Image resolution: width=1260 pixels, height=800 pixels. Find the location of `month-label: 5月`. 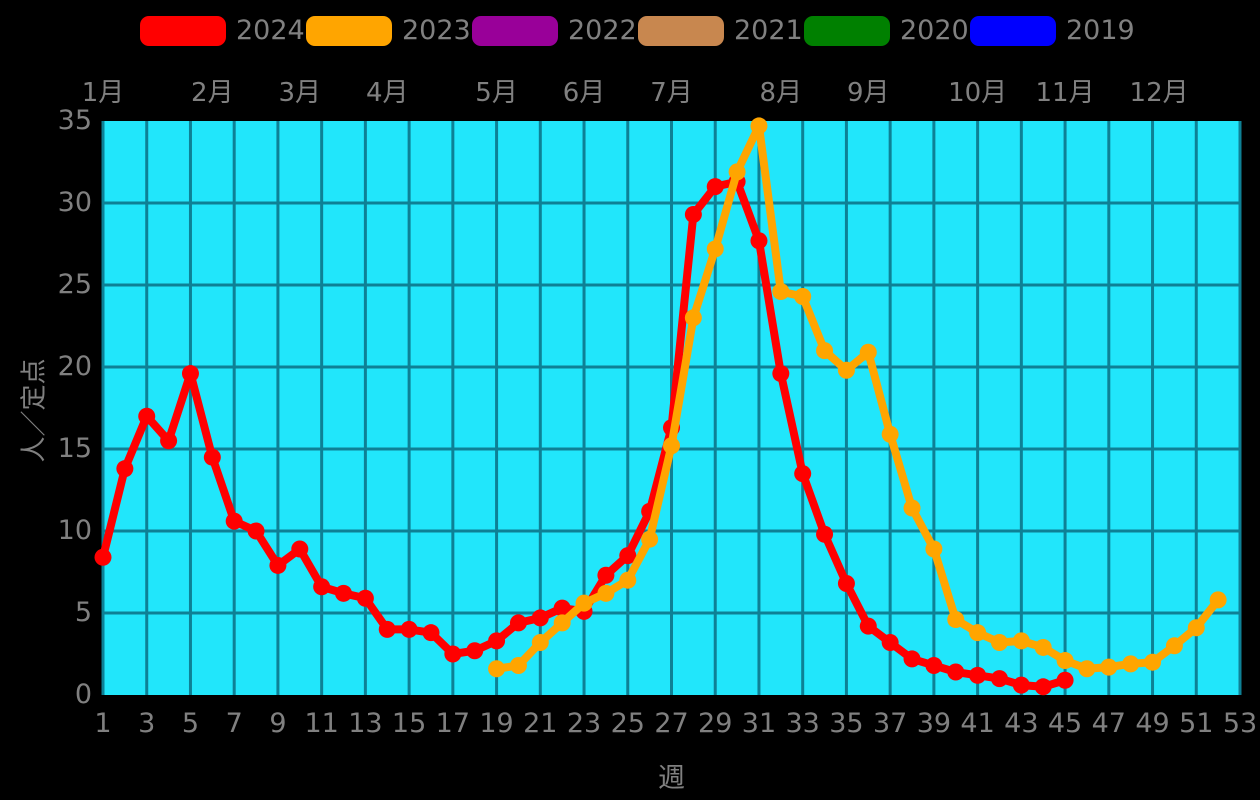

month-label: 5月 is located at coordinates (496, 93).